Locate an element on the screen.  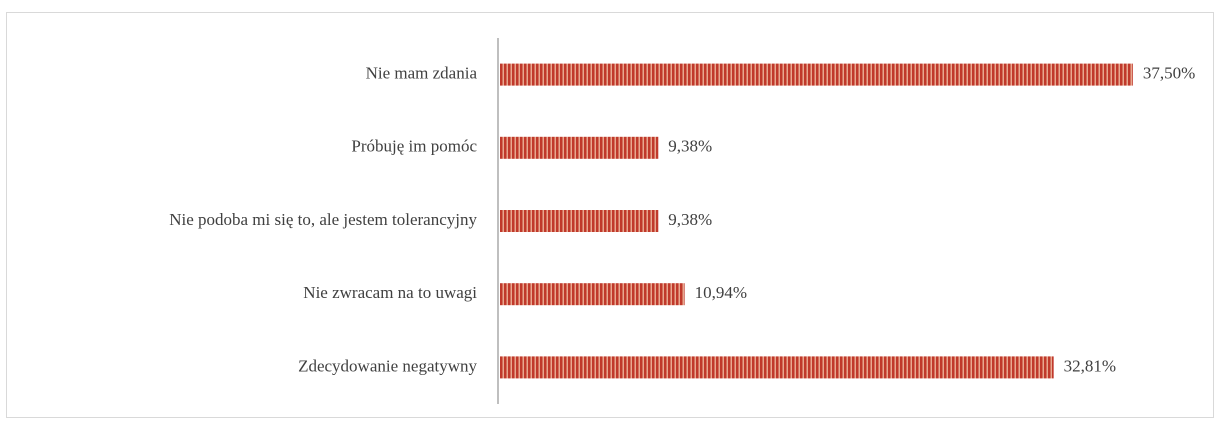
data-label: 37,50% is located at coordinates (1169, 73).